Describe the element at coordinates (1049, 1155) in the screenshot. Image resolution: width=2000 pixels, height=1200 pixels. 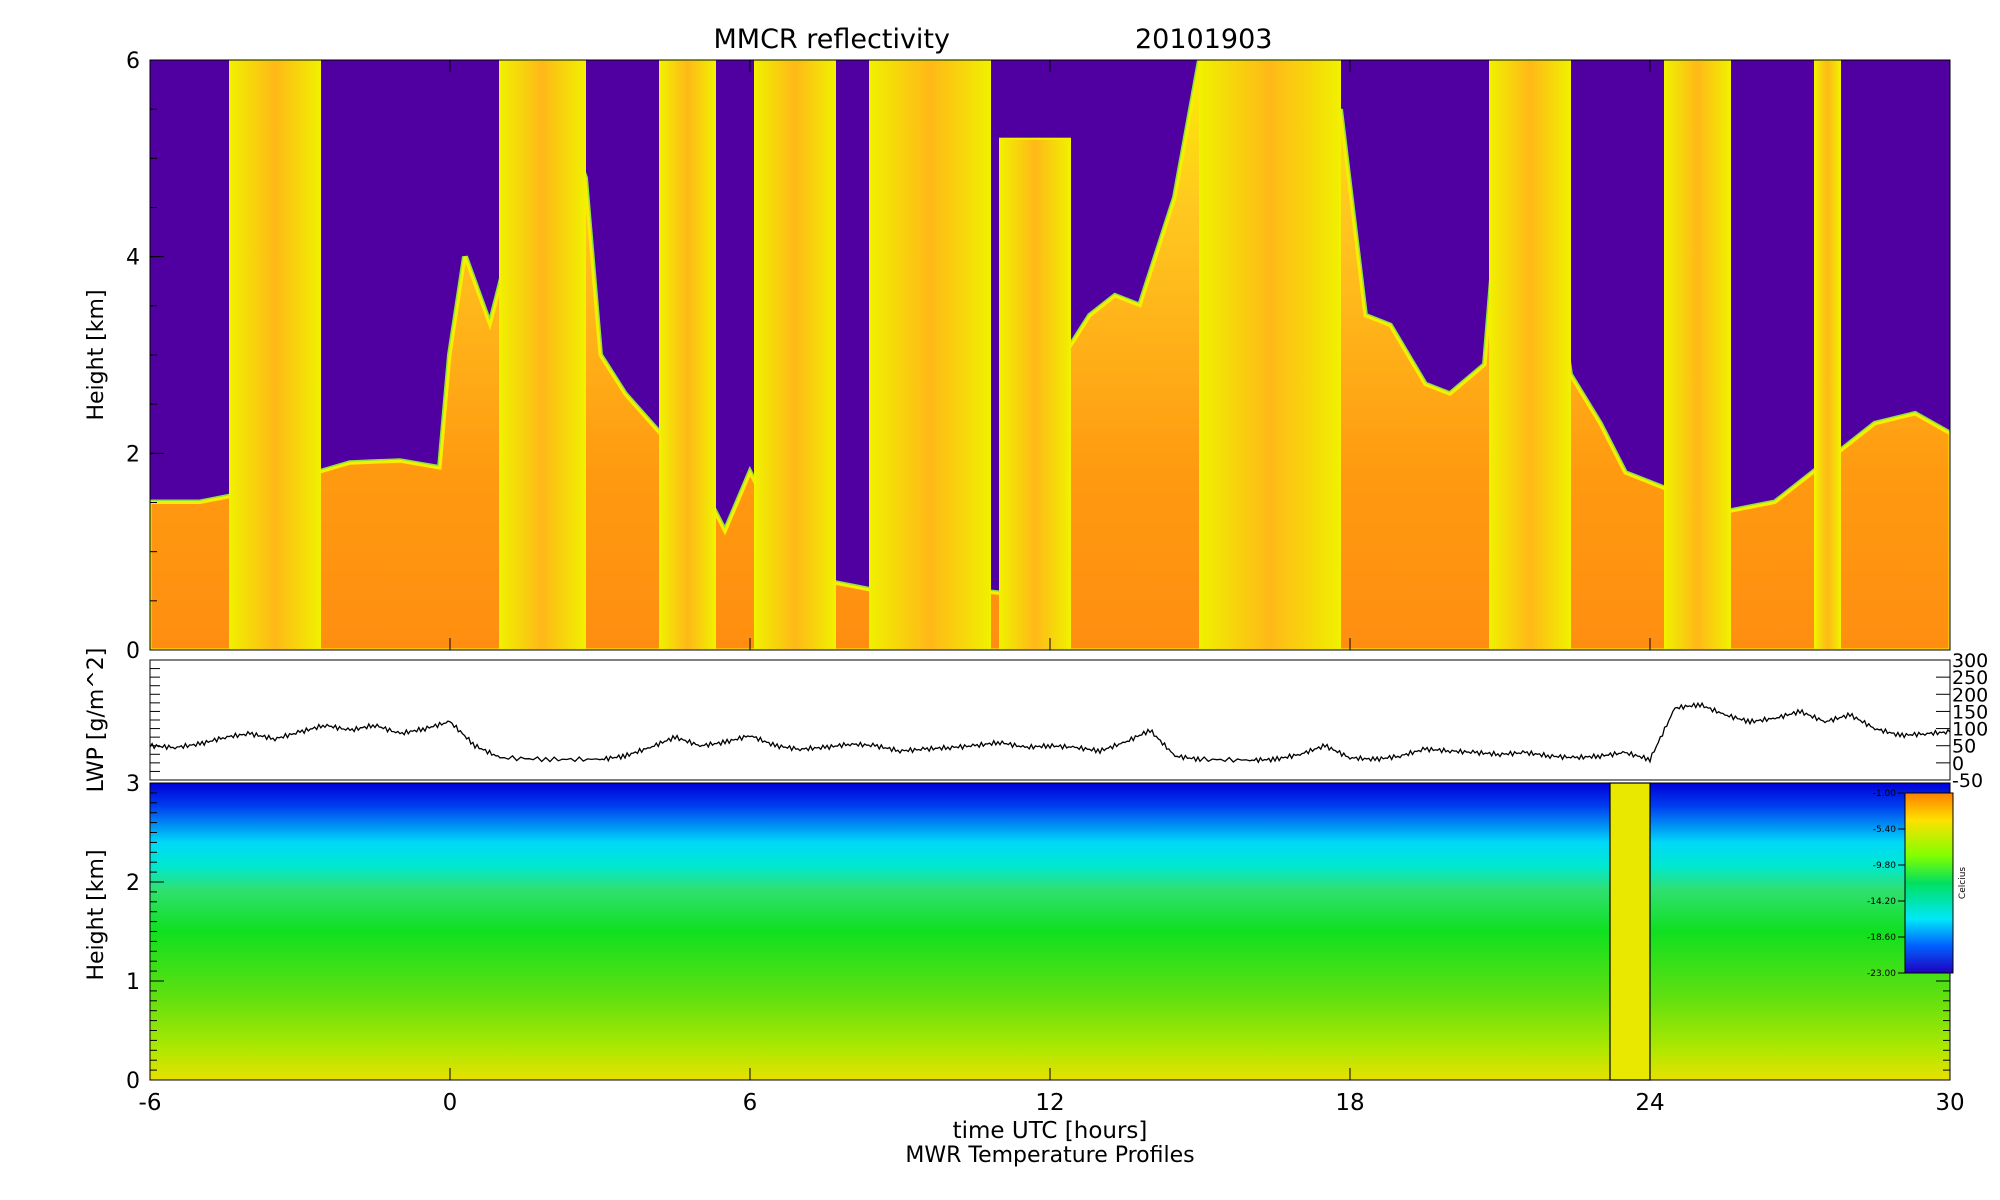
I see `figure-footer: MWR Temperature Profiles` at that location.